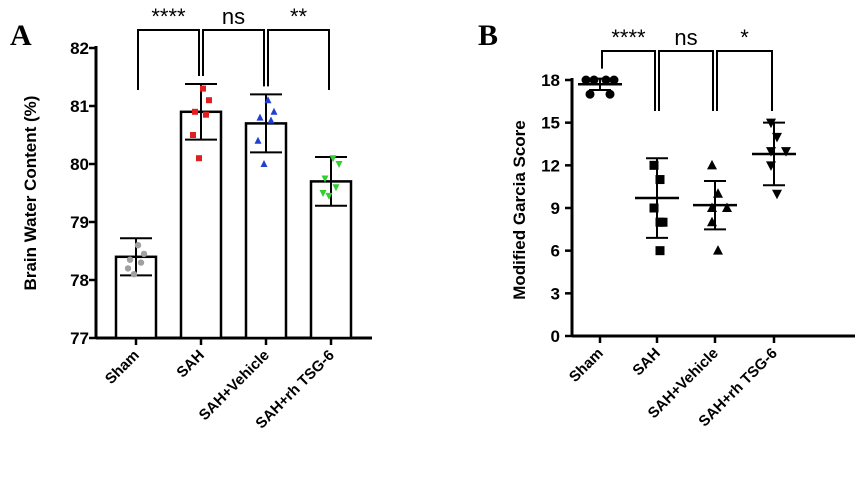 The height and width of the screenshot is (477, 868). I want to click on panel-b-letter: B, so click(488, 35).